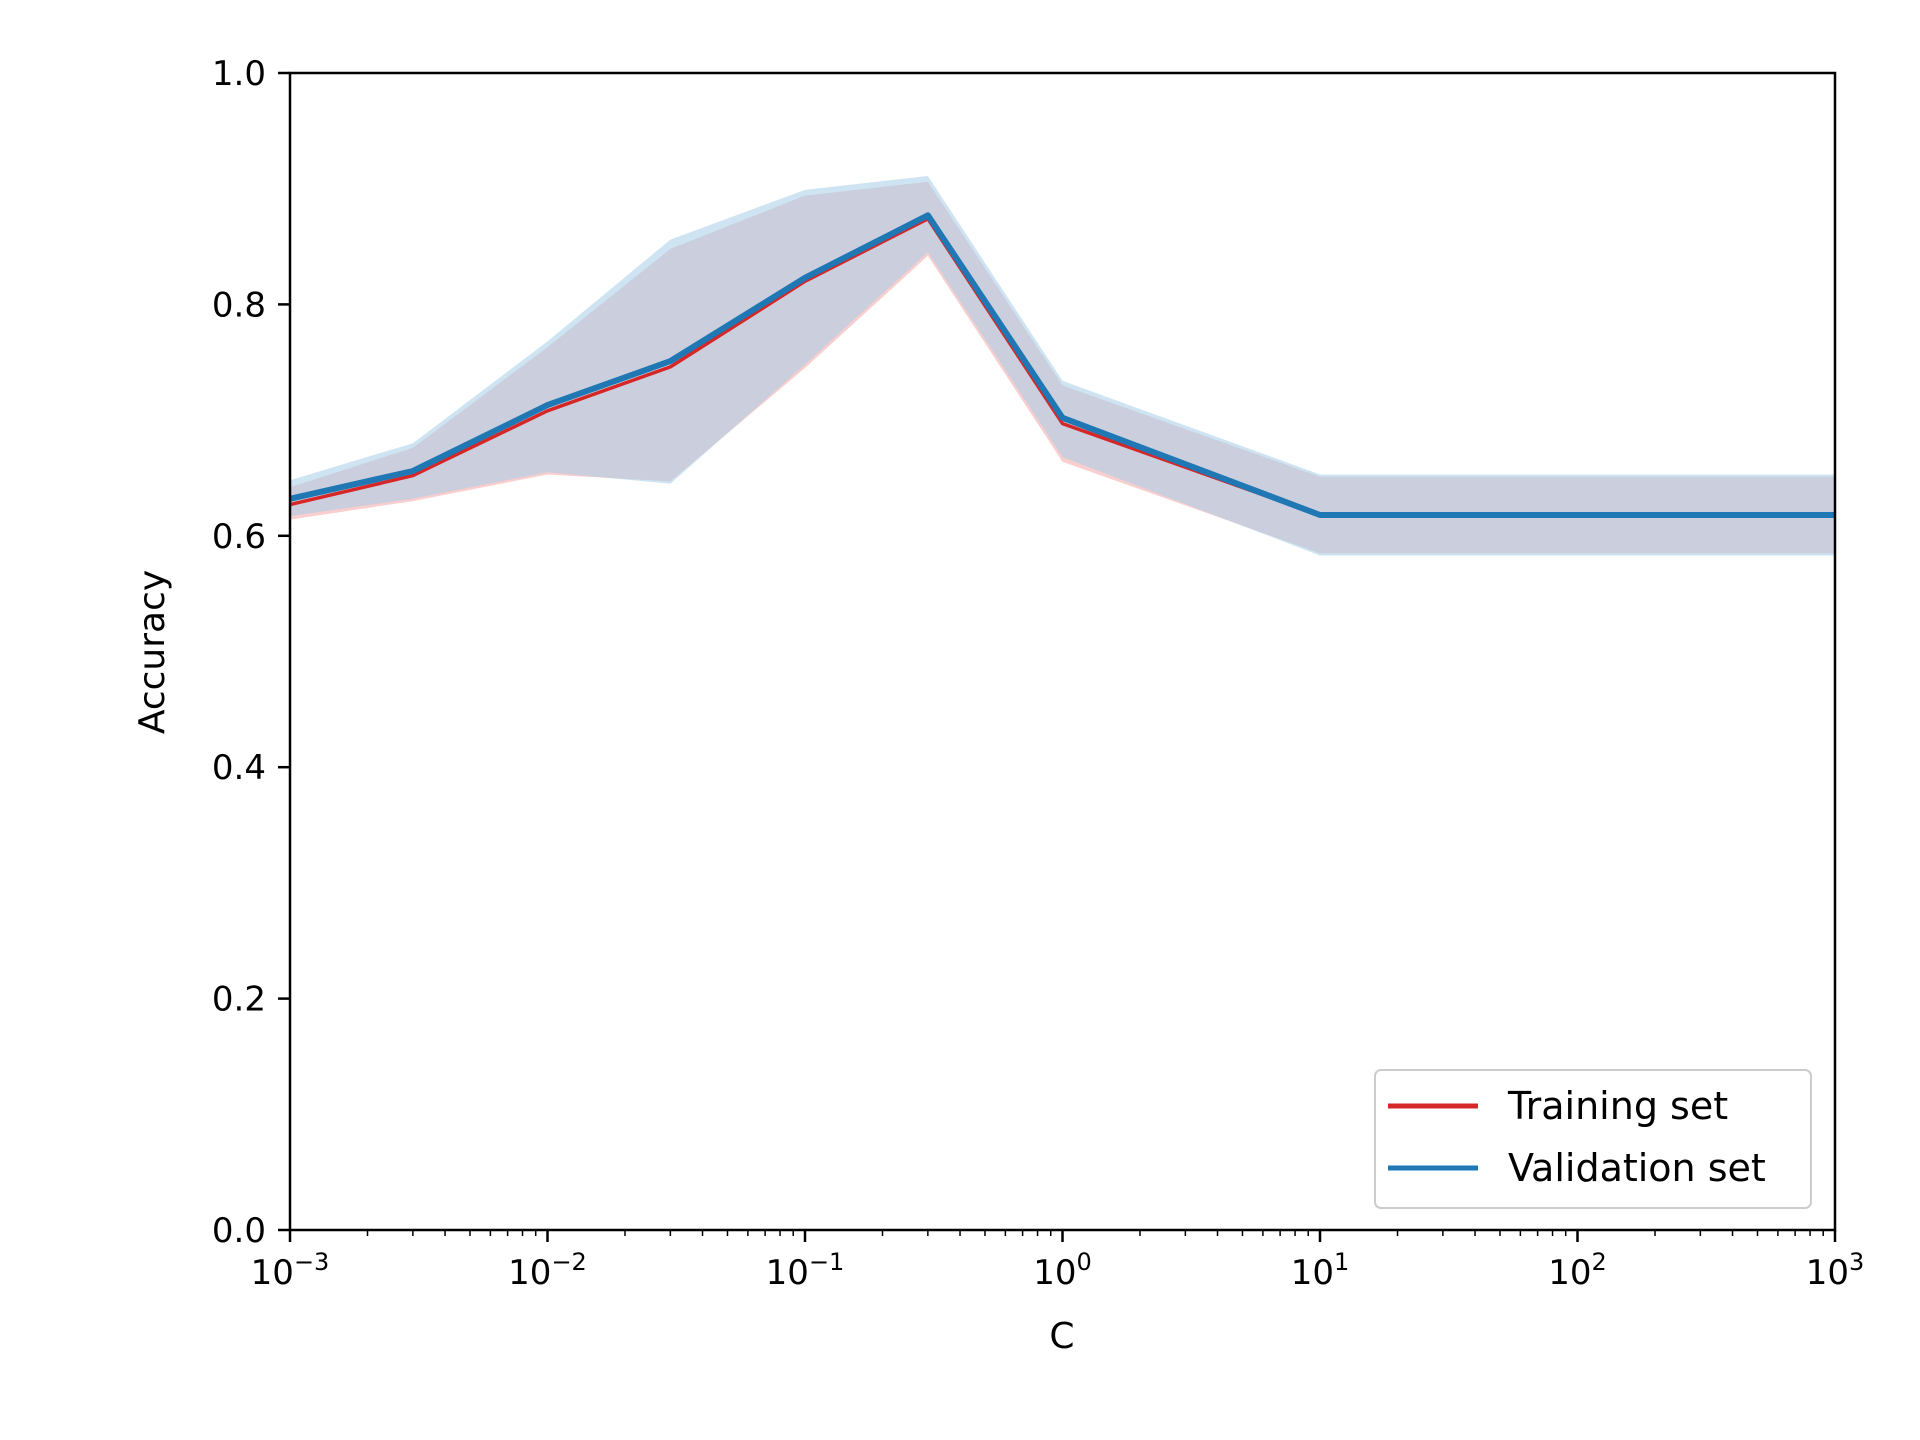 Image resolution: width=1920 pixels, height=1440 pixels. What do you see at coordinates (239, 74) in the screenshot?
I see `y-tick-label: 1.0` at bounding box center [239, 74].